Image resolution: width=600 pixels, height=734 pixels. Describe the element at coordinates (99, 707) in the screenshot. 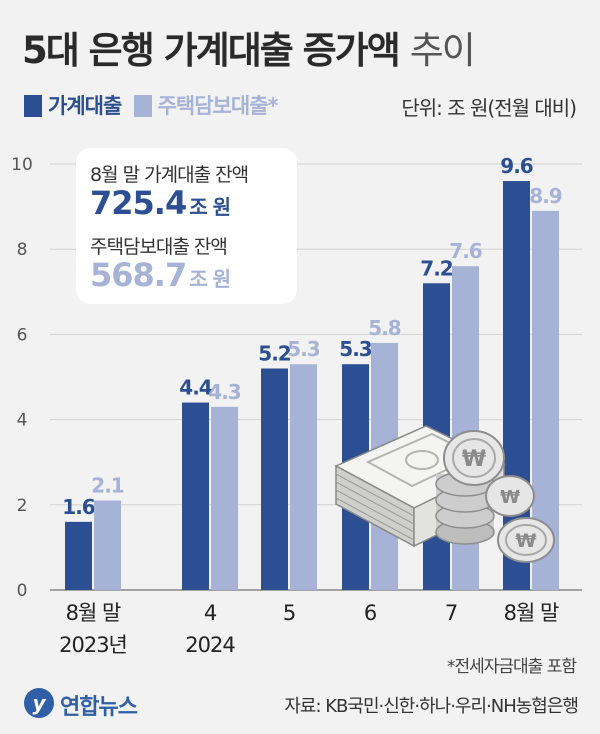

I see `yonhap-logo-text: 연합뉴스` at that location.